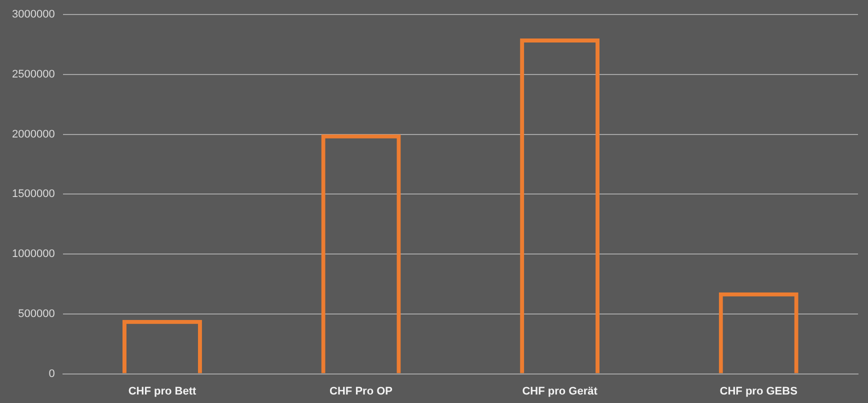  Describe the element at coordinates (36, 314) in the screenshot. I see `y-tick-label: 500000` at that location.